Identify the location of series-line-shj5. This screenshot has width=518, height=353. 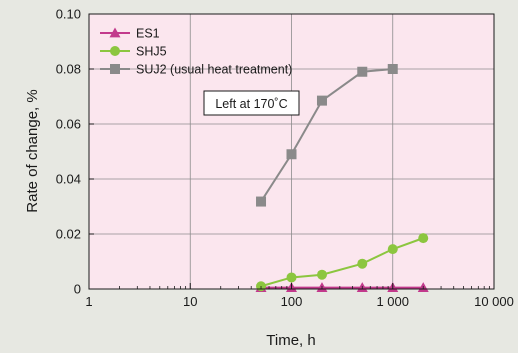
(342, 262).